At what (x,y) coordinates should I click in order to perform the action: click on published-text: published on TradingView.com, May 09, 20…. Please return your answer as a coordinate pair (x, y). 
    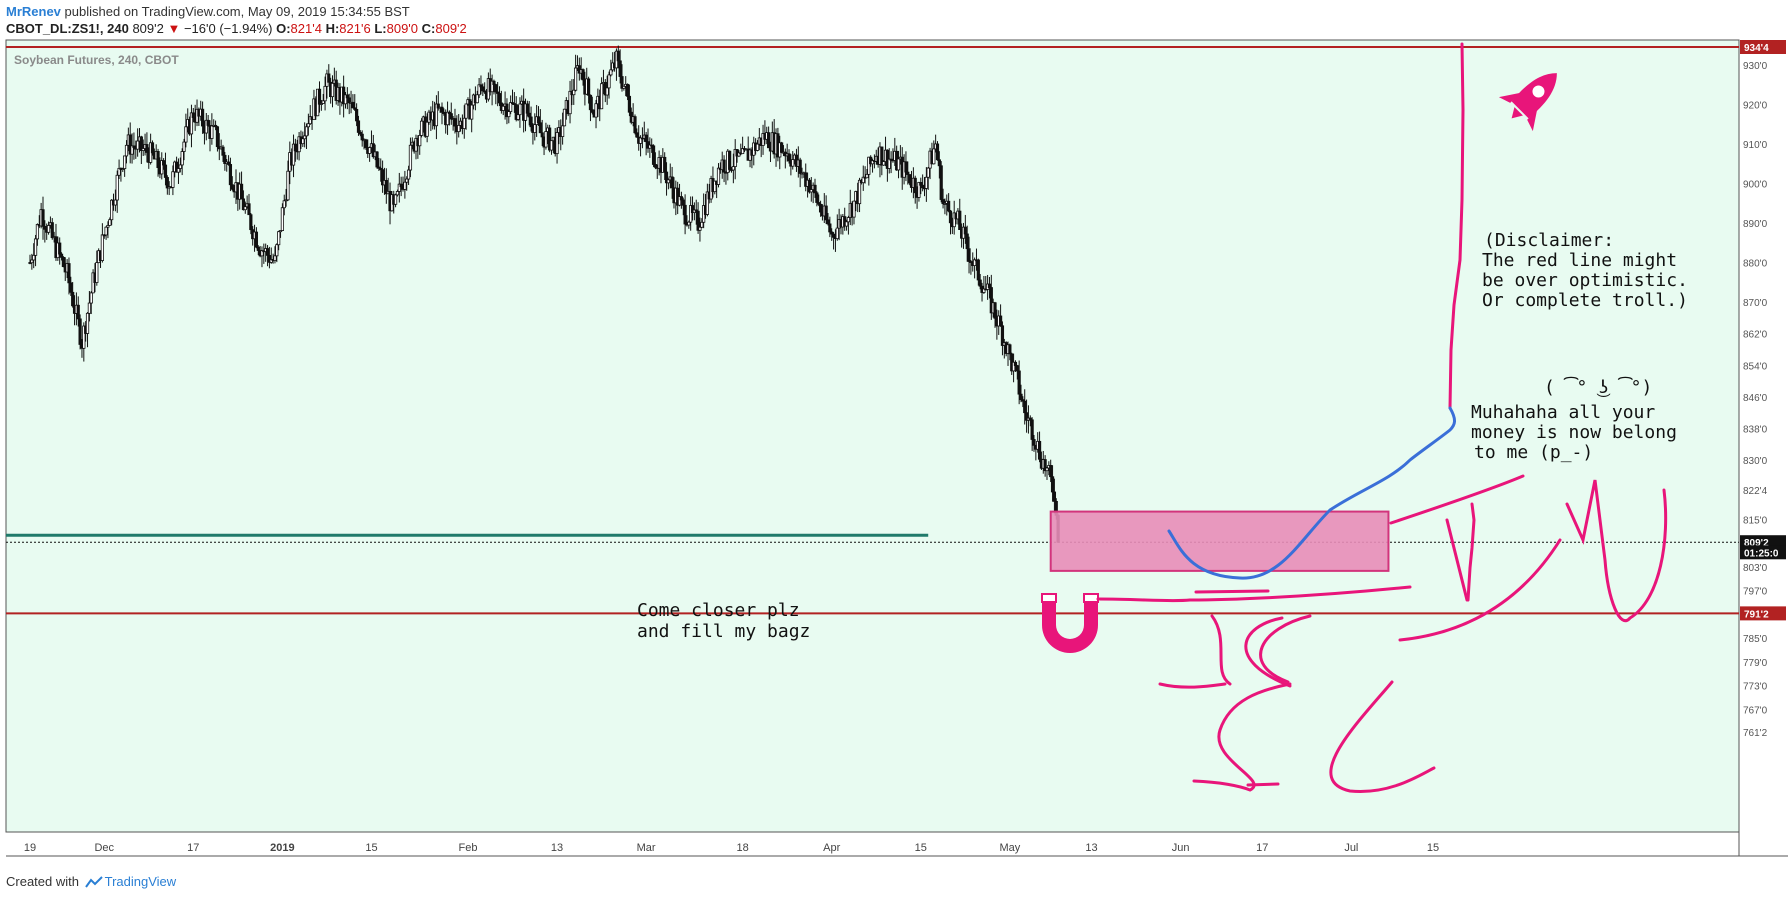
    Looking at the image, I should click on (235, 11).